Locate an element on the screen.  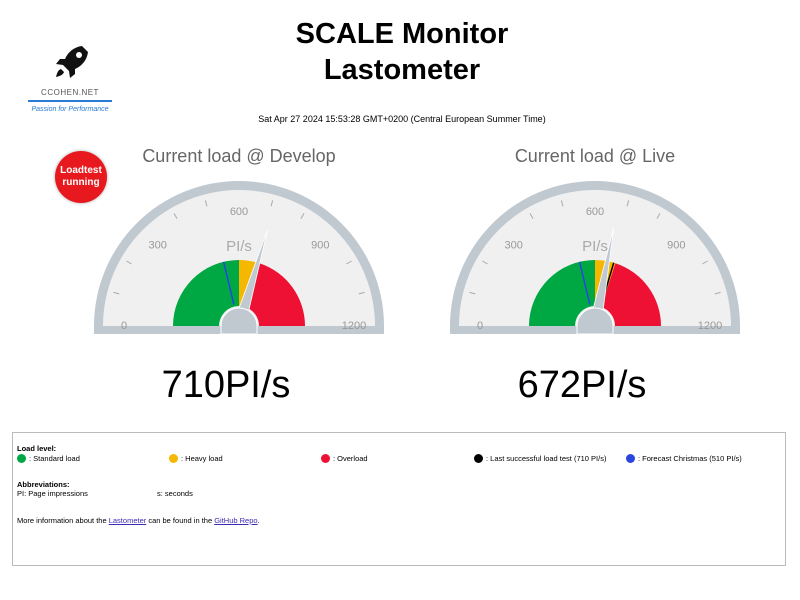
gauge-develop: 0 300 600 900 1200 PI/s is located at coordinates (239, 258).